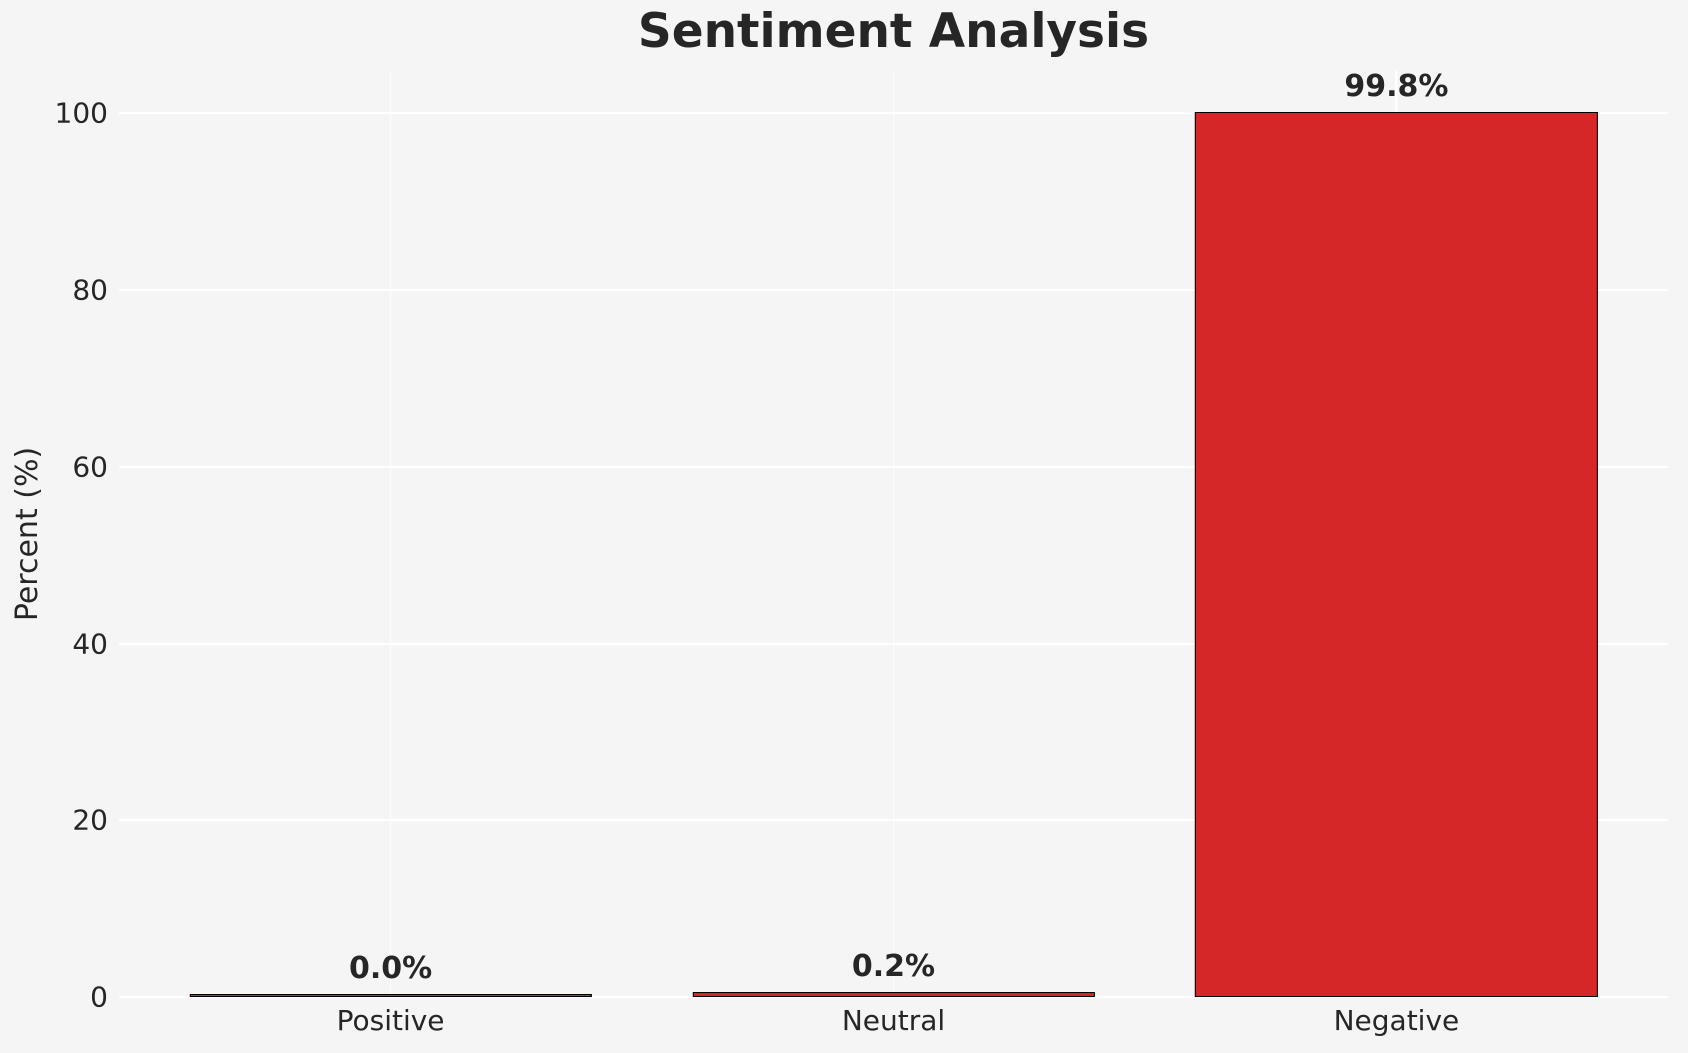  I want to click on x-tick-label-positive: Positive, so click(390, 1020).